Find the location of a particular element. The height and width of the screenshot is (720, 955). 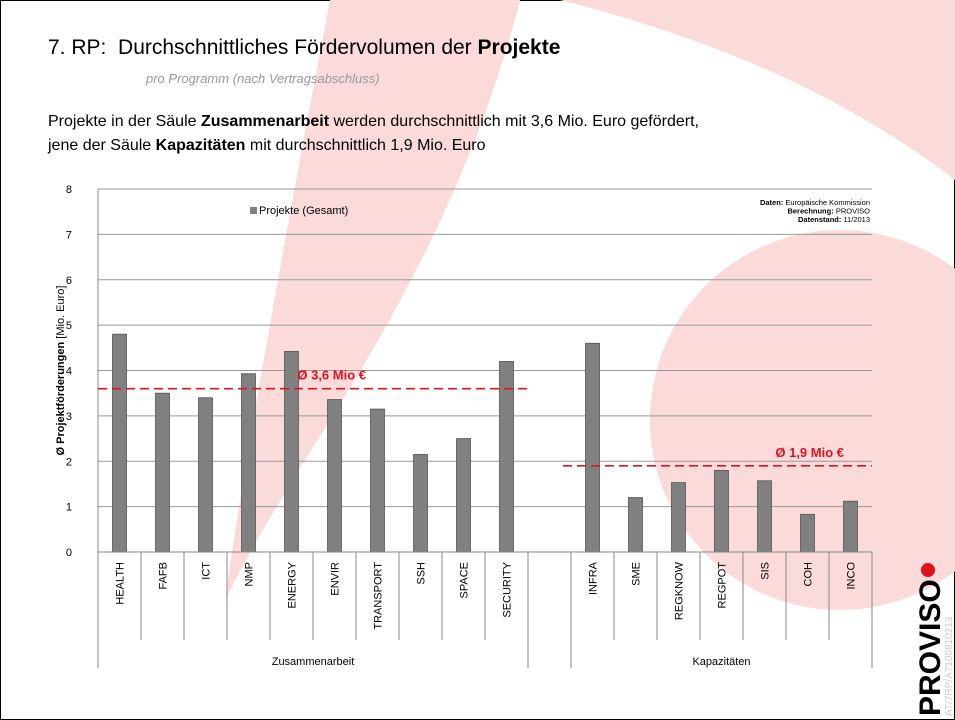

intro-line-part: mit durchschnittlich 1,9 Mio. Euro is located at coordinates (365, 145).